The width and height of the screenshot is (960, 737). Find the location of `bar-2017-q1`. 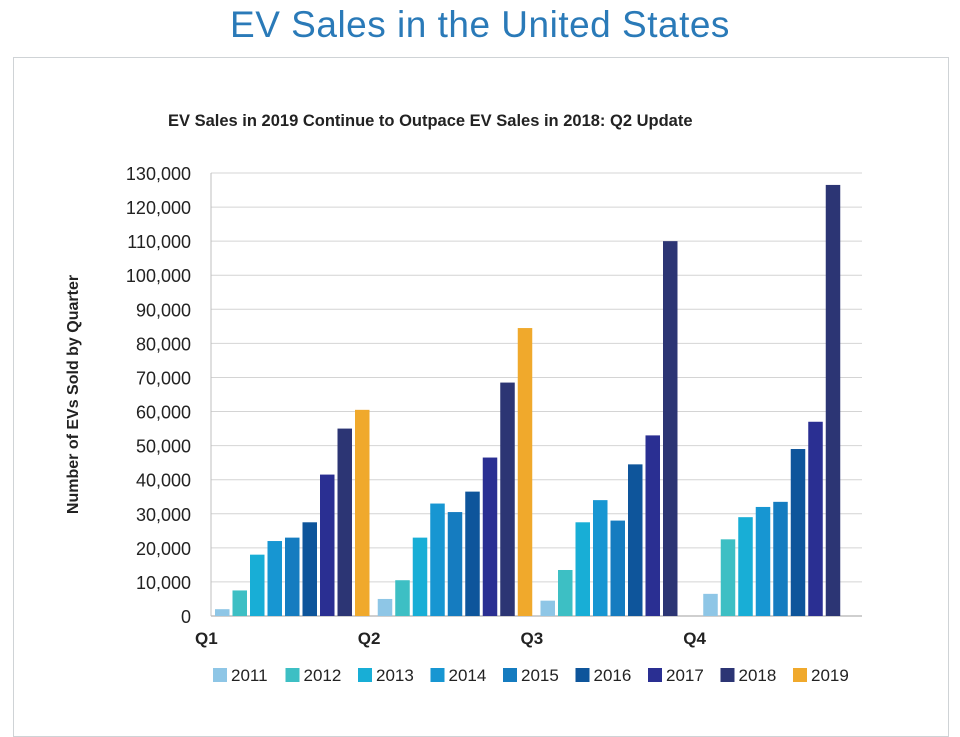

bar-2017-q1 is located at coordinates (327, 545).